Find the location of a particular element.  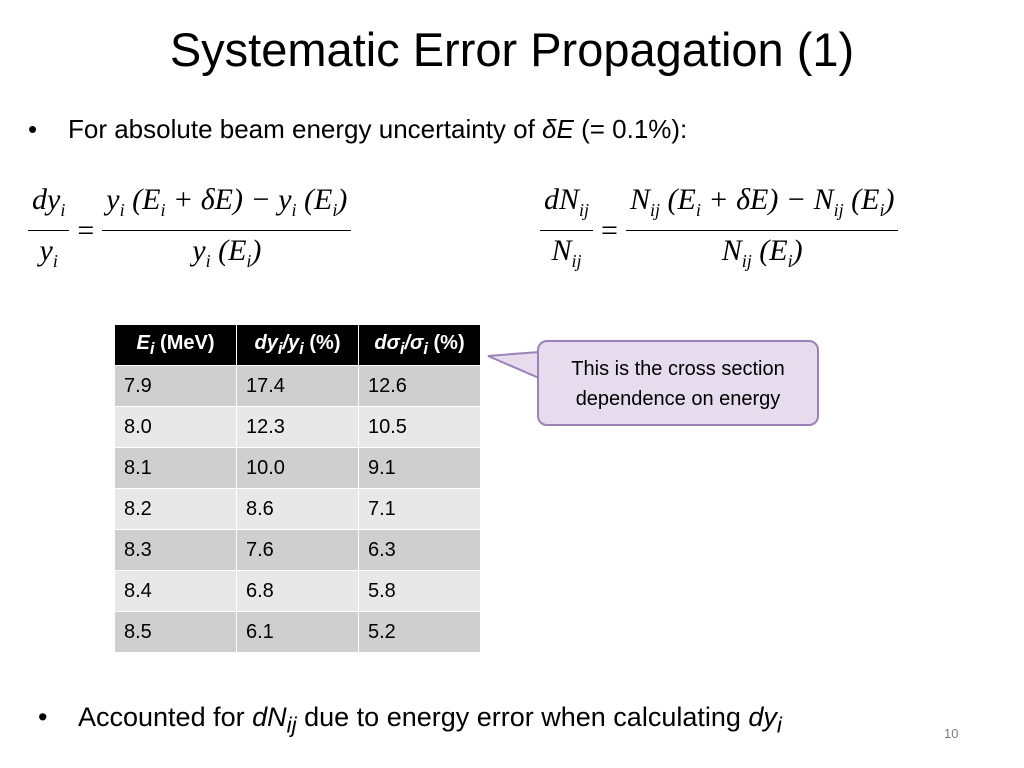

eq2-rhs-num-a: N is located at coordinates (639, 199).